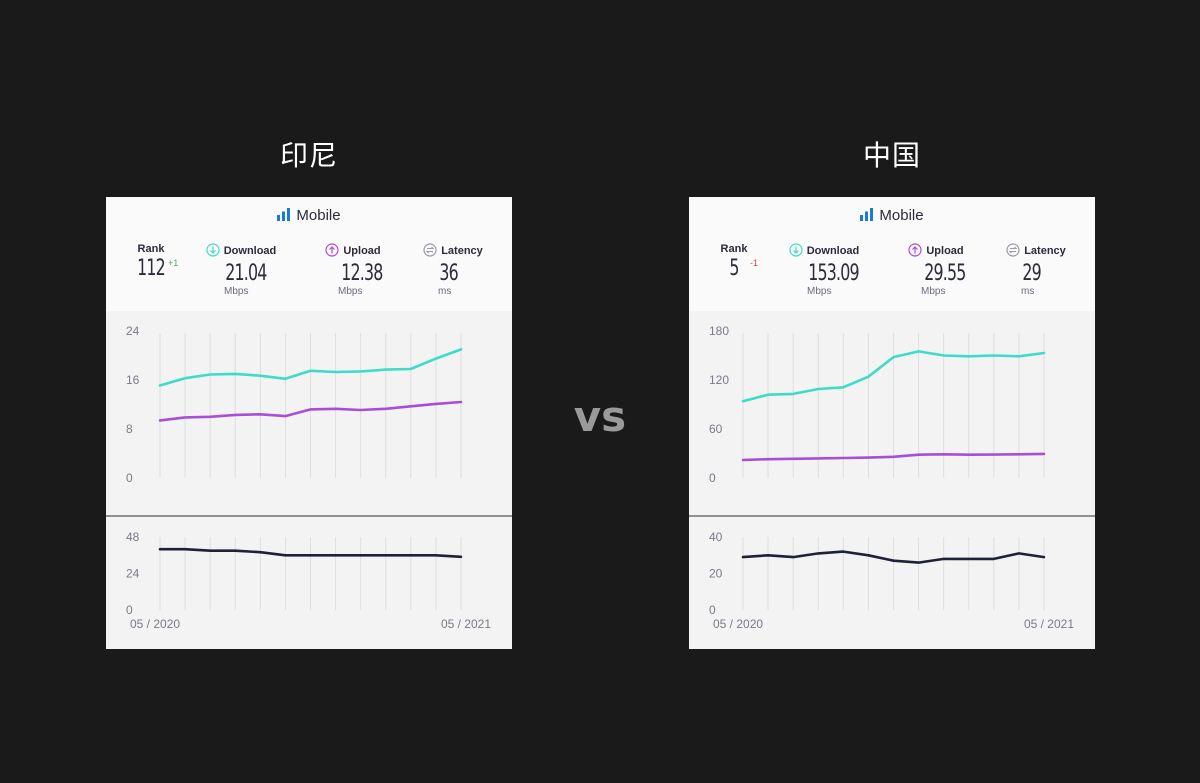 The width and height of the screenshot is (1200, 783). Describe the element at coordinates (891, 155) in the screenshot. I see `country-title-right: 中国` at that location.